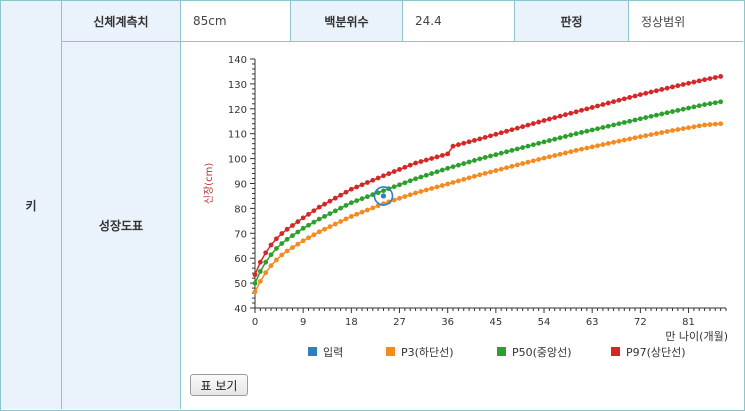 This screenshot has height=411, width=745. Describe the element at coordinates (219, 385) in the screenshot. I see `show-table-button: 표 보기` at that location.